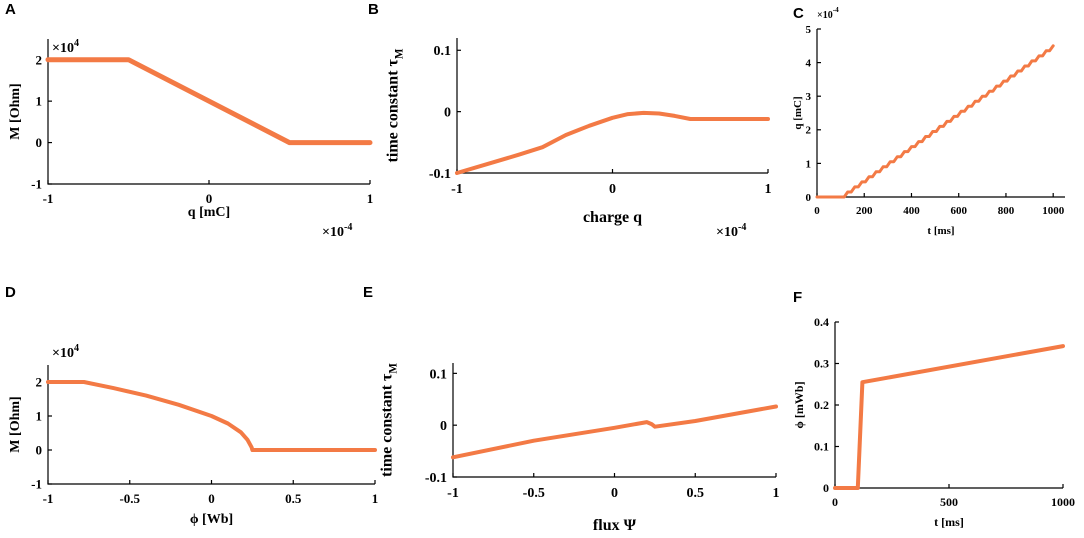 The image size is (1084, 538). What do you see at coordinates (797, 297) in the screenshot?
I see `panel-letter: F` at bounding box center [797, 297].